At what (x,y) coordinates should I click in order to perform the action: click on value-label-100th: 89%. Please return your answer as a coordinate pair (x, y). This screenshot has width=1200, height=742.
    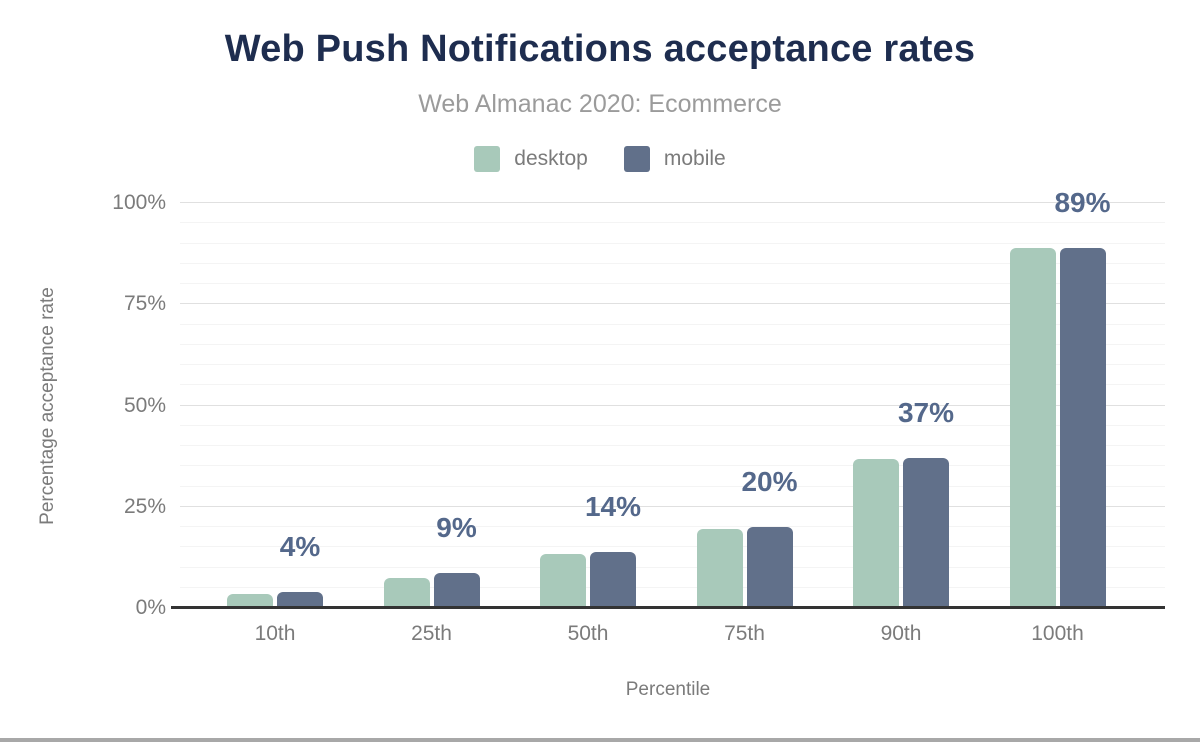
    Looking at the image, I should click on (1082, 203).